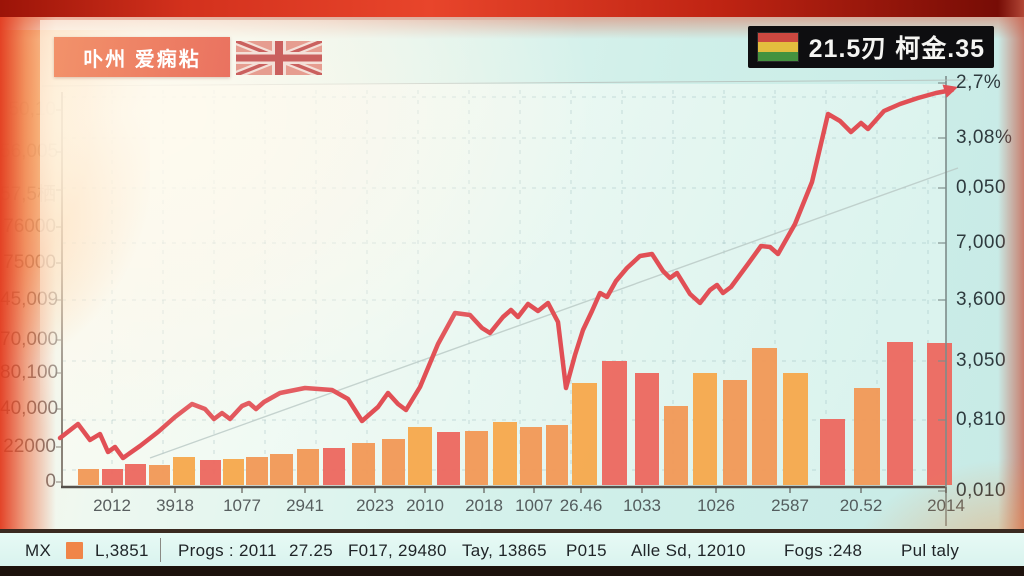  Describe the element at coordinates (29, 226) in the screenshot. I see `y-left-tick-label: 76000` at that location.